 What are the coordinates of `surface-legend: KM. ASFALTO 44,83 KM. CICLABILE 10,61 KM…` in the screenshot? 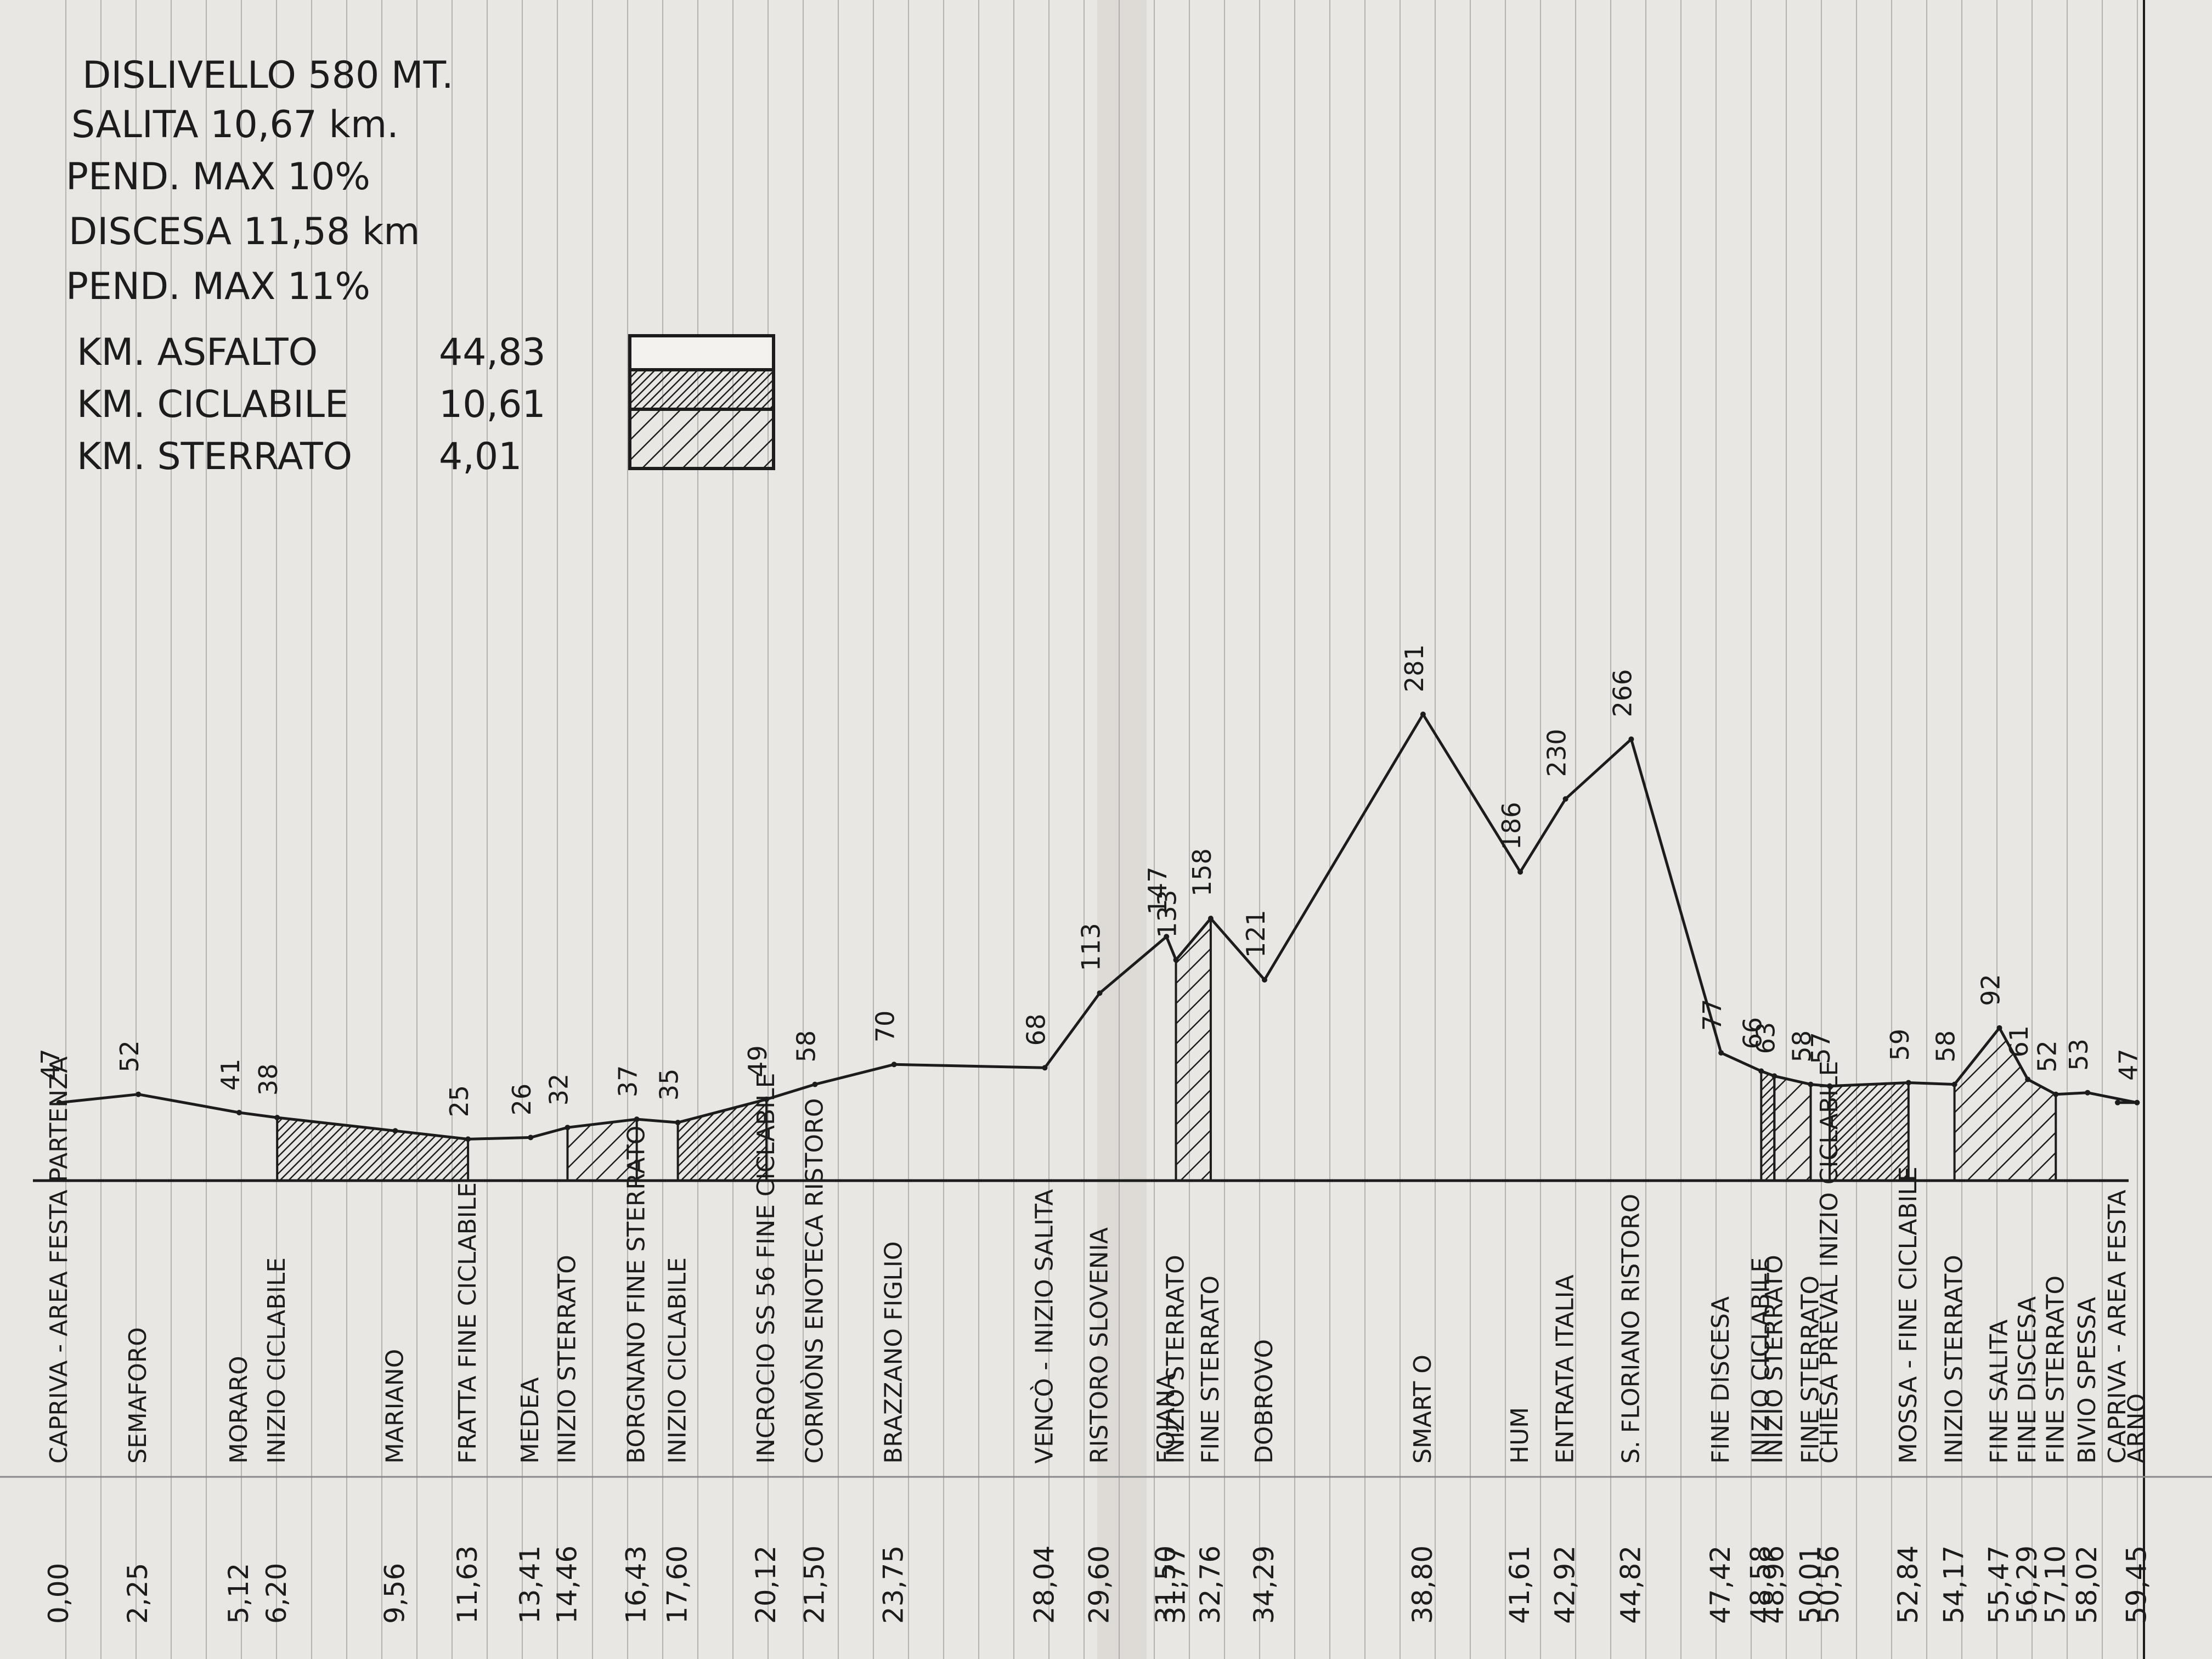 It's located at (426, 405).